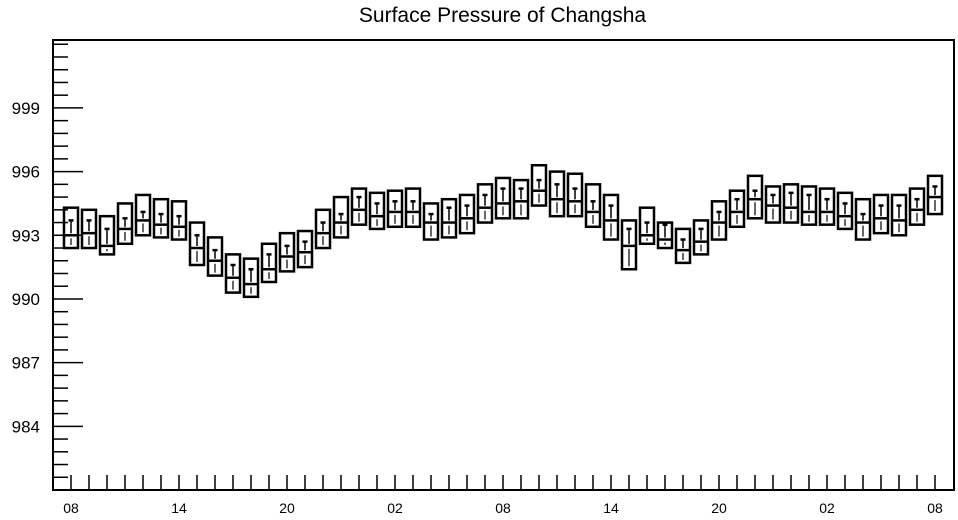 The width and height of the screenshot is (958, 520). Describe the element at coordinates (26, 235) in the screenshot. I see `y-tick-label: 993` at that location.